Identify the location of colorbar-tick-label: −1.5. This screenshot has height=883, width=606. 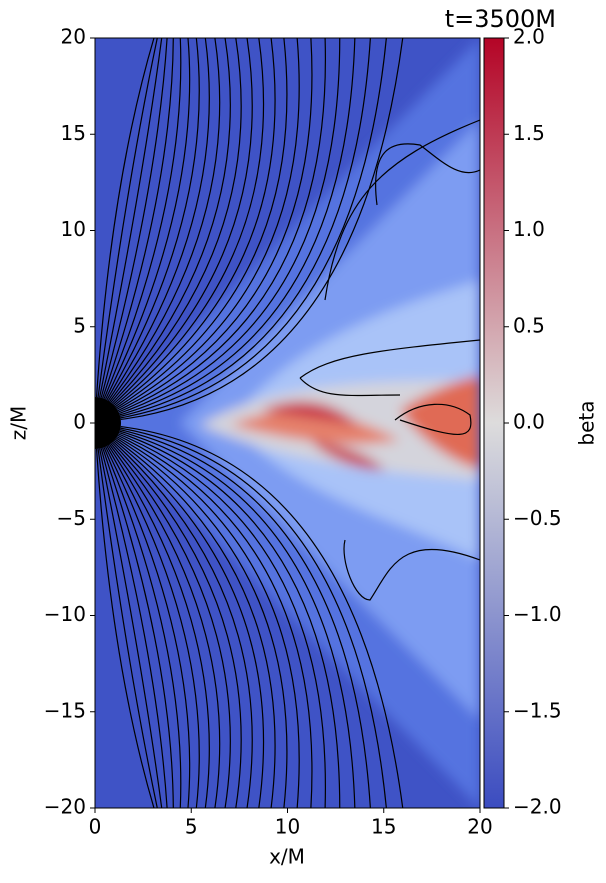
(537, 710).